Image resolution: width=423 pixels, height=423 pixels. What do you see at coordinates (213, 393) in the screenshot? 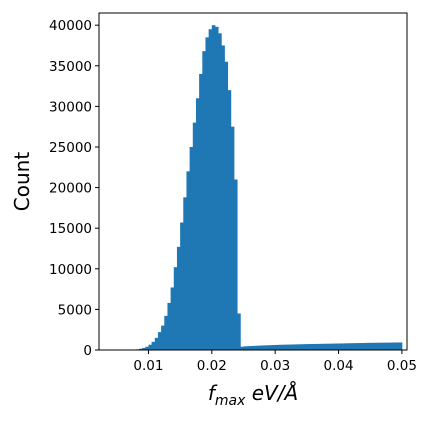
I see `x-axis-label-main: f` at bounding box center [213, 393].